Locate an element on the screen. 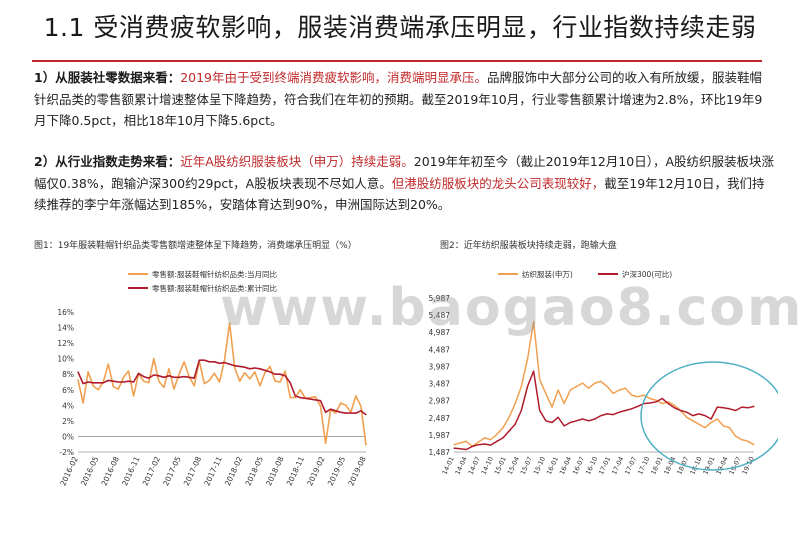 This screenshot has height=533, width=800. caption-figure-1: 图1：19年服装鞋帽针织品类零售额增速整体呈下降趋势，消费端承压明显（%） is located at coordinates (195, 246).